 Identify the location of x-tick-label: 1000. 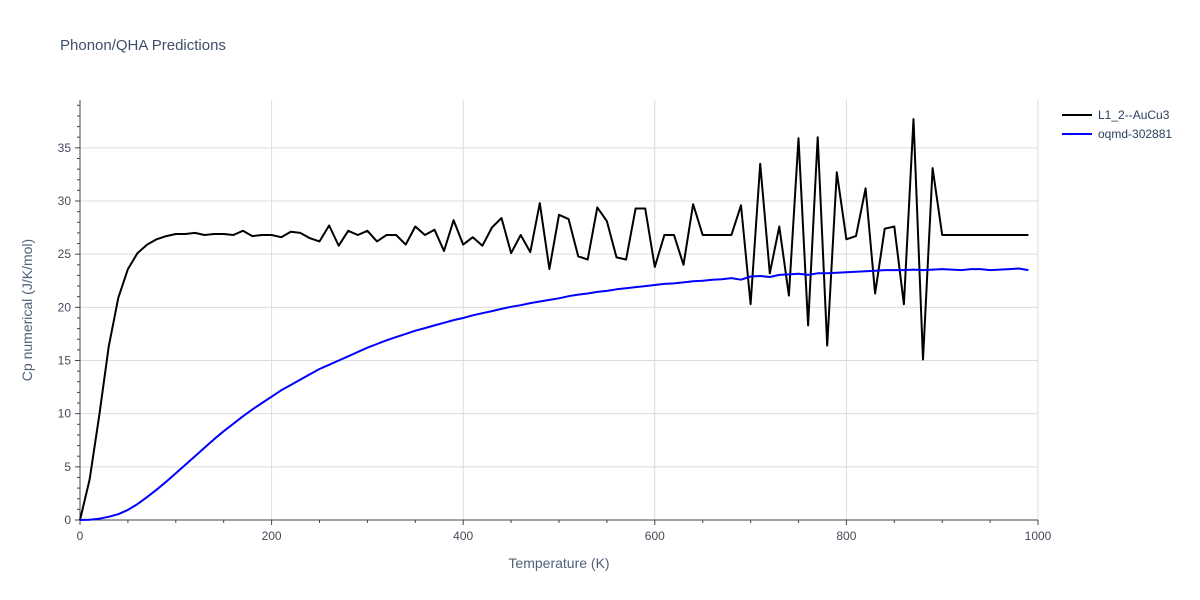
(1038, 536).